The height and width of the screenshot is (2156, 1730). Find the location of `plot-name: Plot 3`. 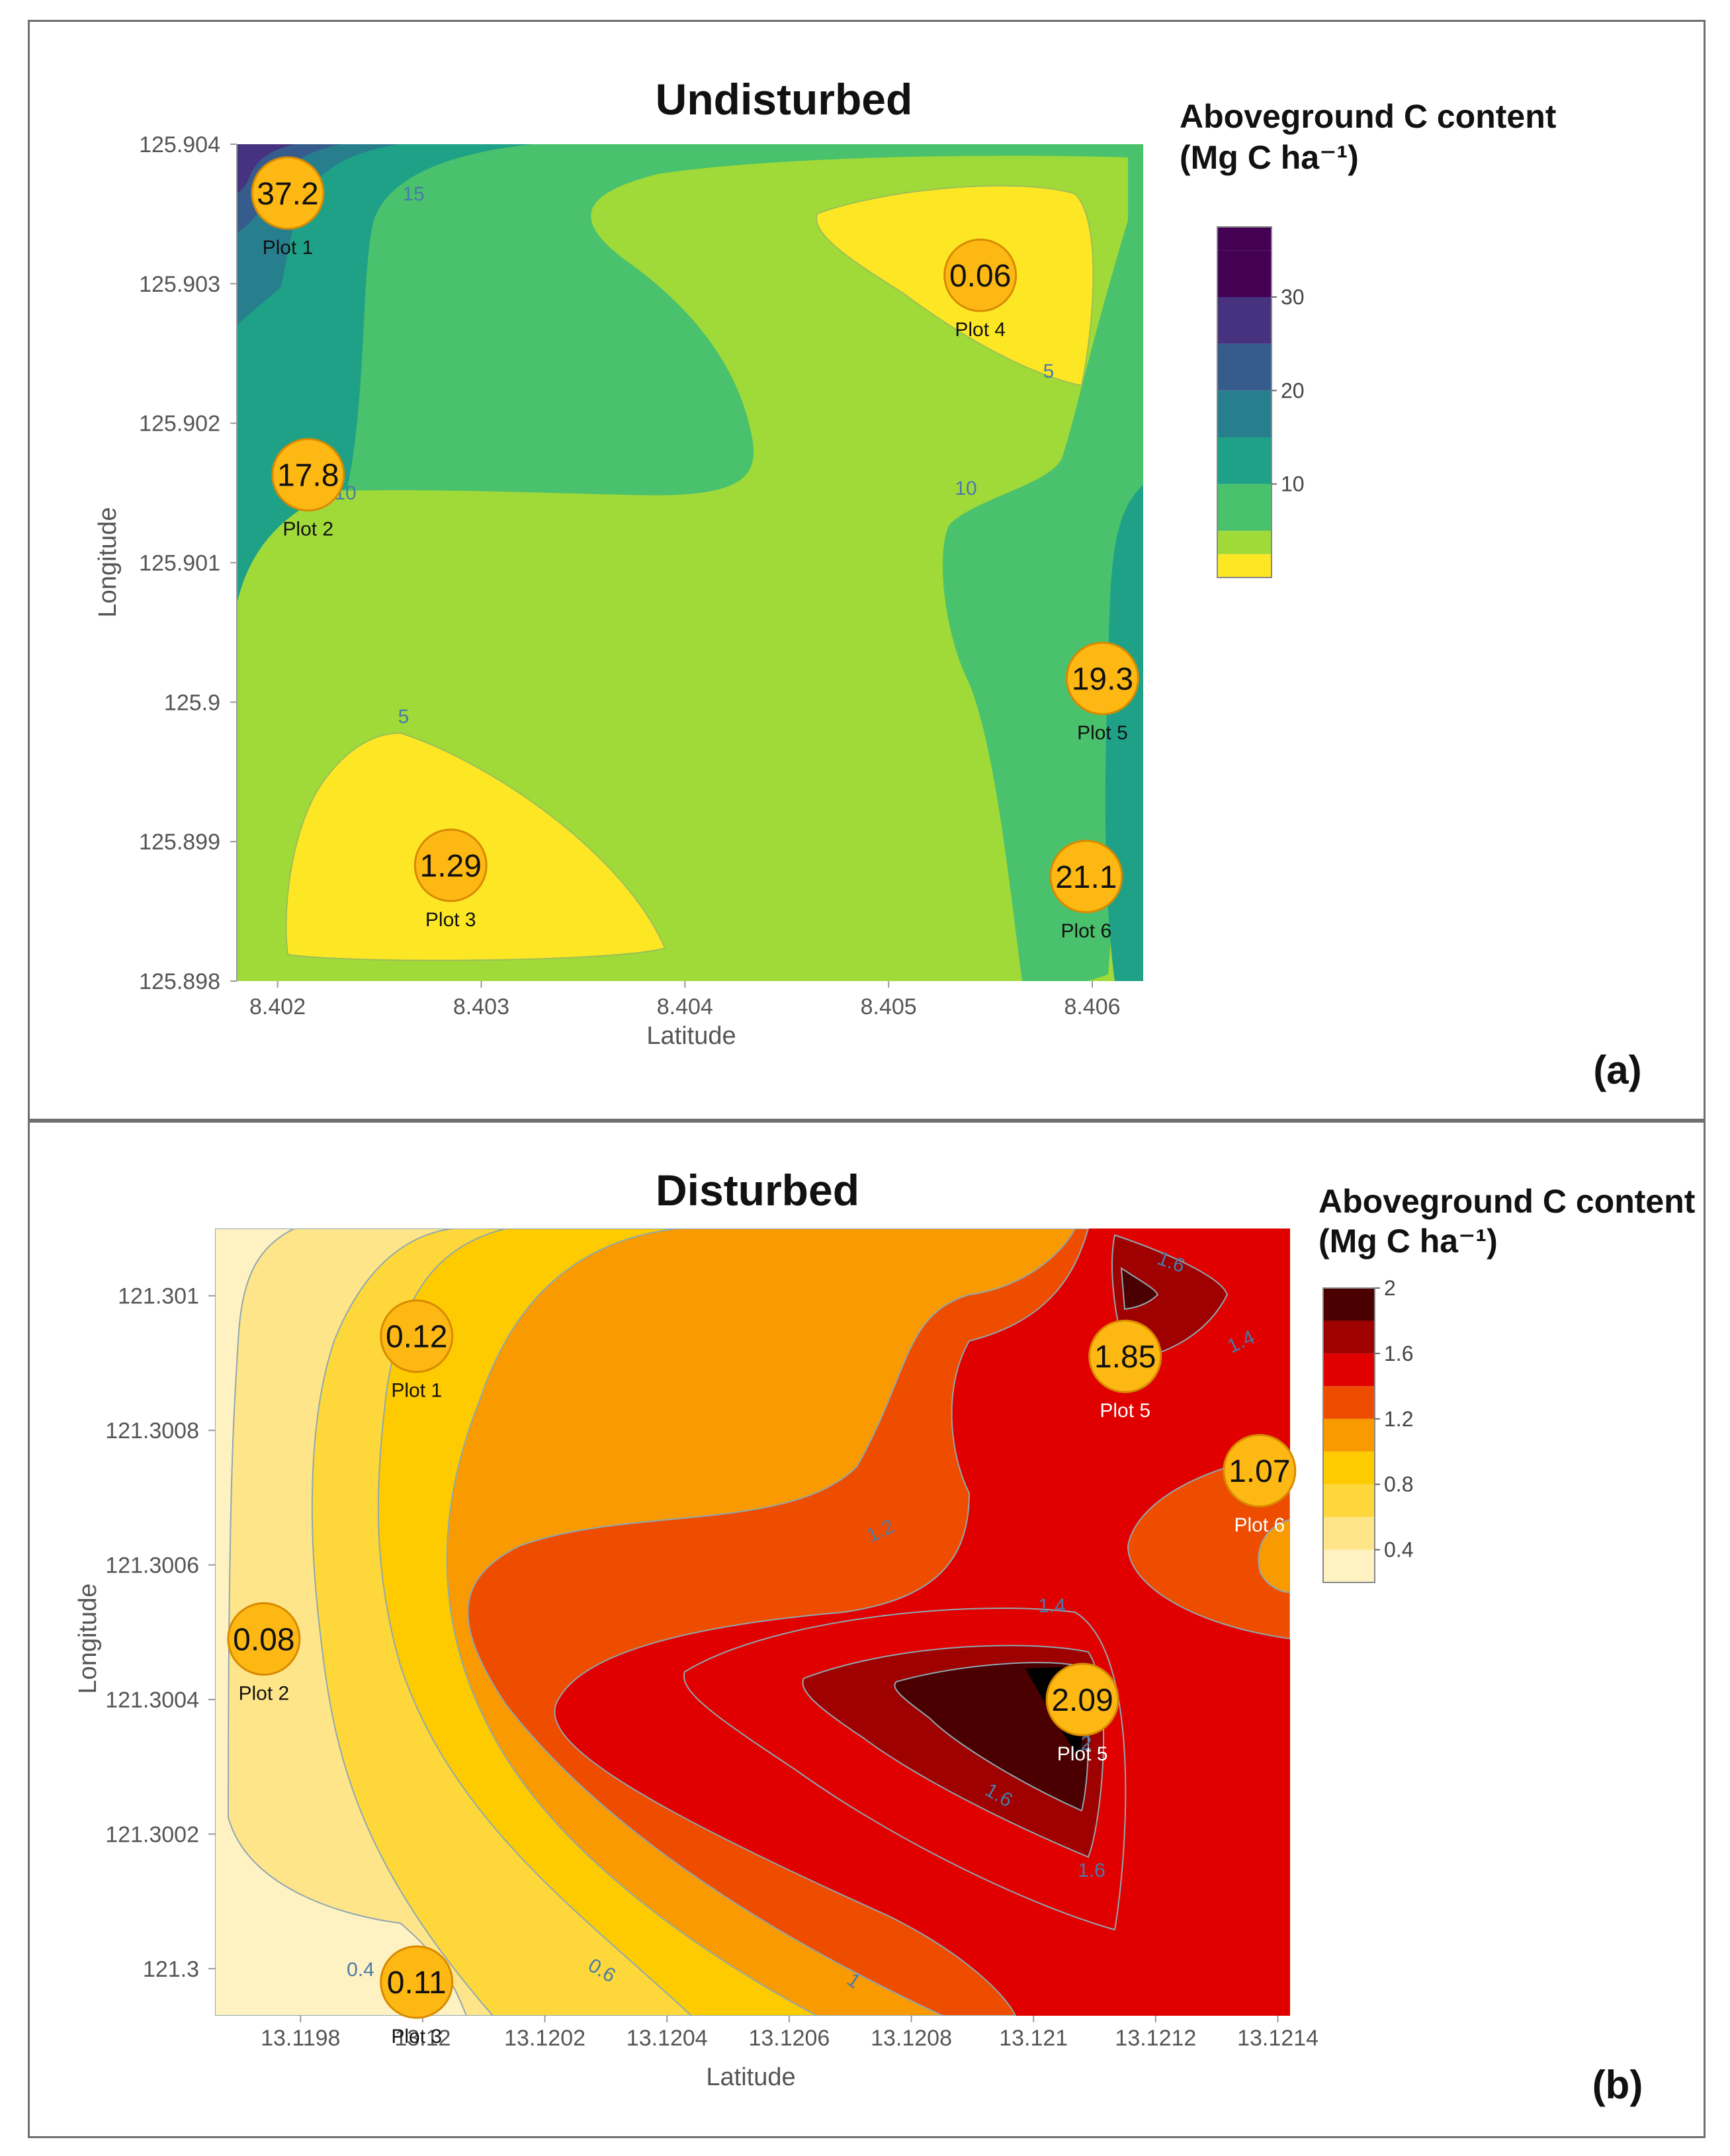

plot-name: Plot 3 is located at coordinates (451, 920).